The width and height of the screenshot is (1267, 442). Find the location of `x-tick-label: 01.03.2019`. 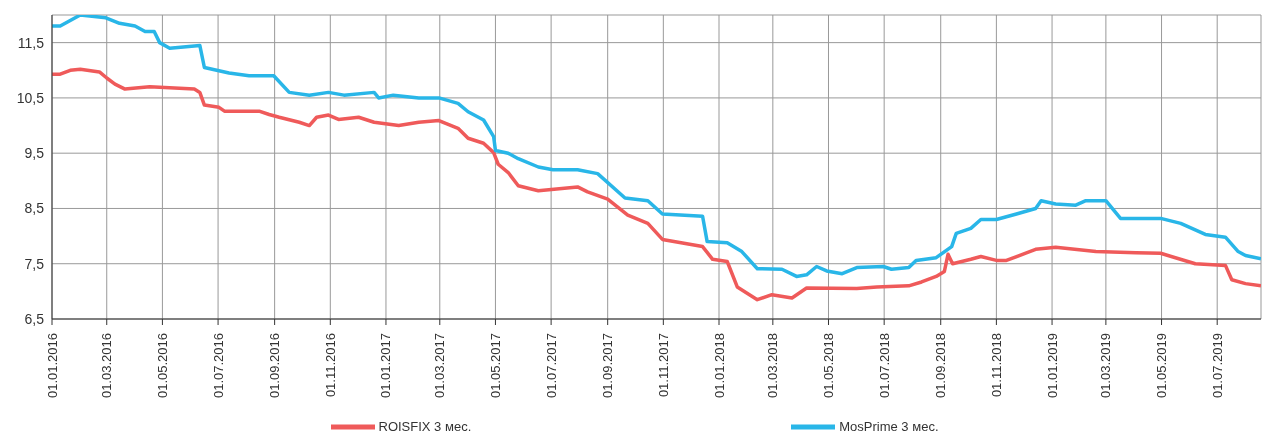

x-tick-label: 01.03.2019 is located at coordinates (1106, 366).